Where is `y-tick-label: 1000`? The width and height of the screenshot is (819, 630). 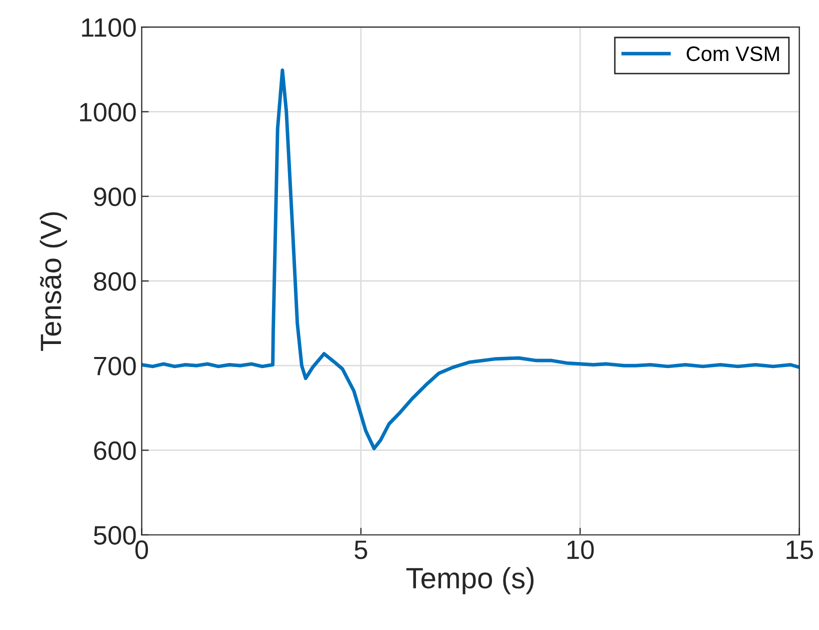
y-tick-label: 1000 is located at coordinates (108, 112).